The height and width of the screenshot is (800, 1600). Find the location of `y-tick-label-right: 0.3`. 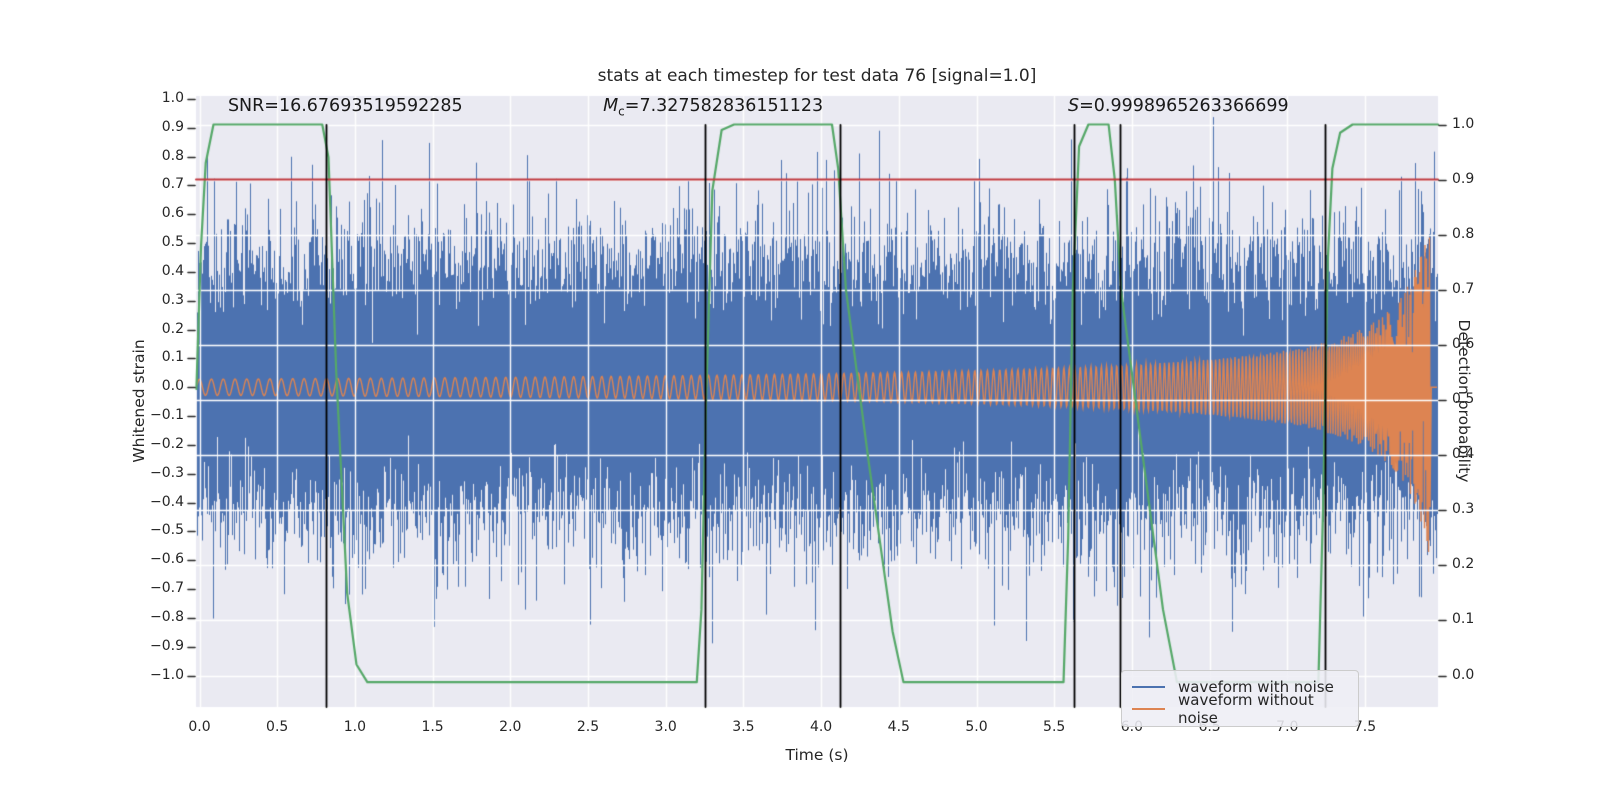

y-tick-label-right: 0.3 is located at coordinates (1463, 509).